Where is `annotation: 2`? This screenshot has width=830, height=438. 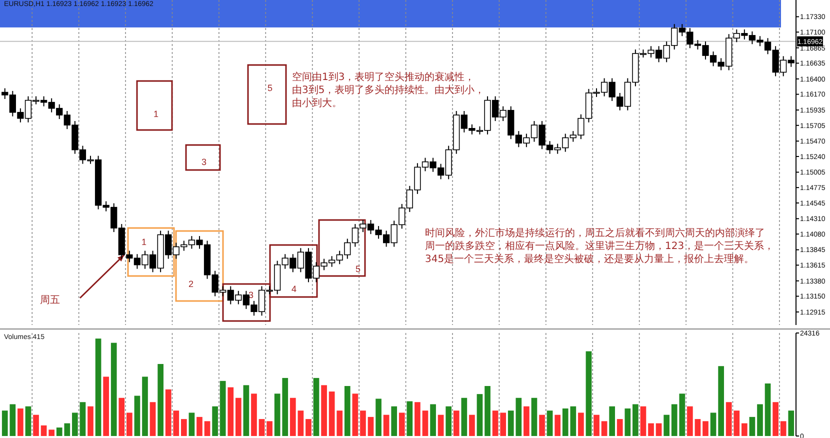 annotation: 2 is located at coordinates (191, 284).